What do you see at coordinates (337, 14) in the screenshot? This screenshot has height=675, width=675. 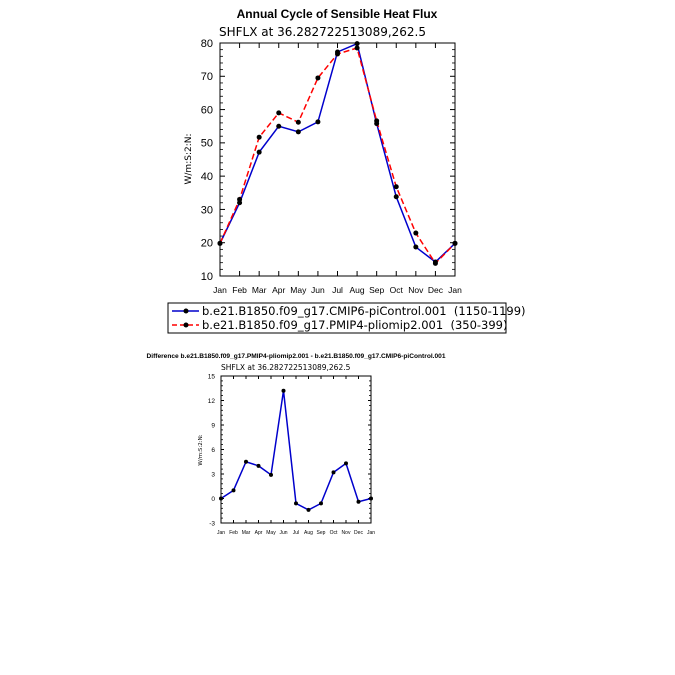 I see `chart1-title: Annual Cycle of Sensible Heat Flux` at bounding box center [337, 14].